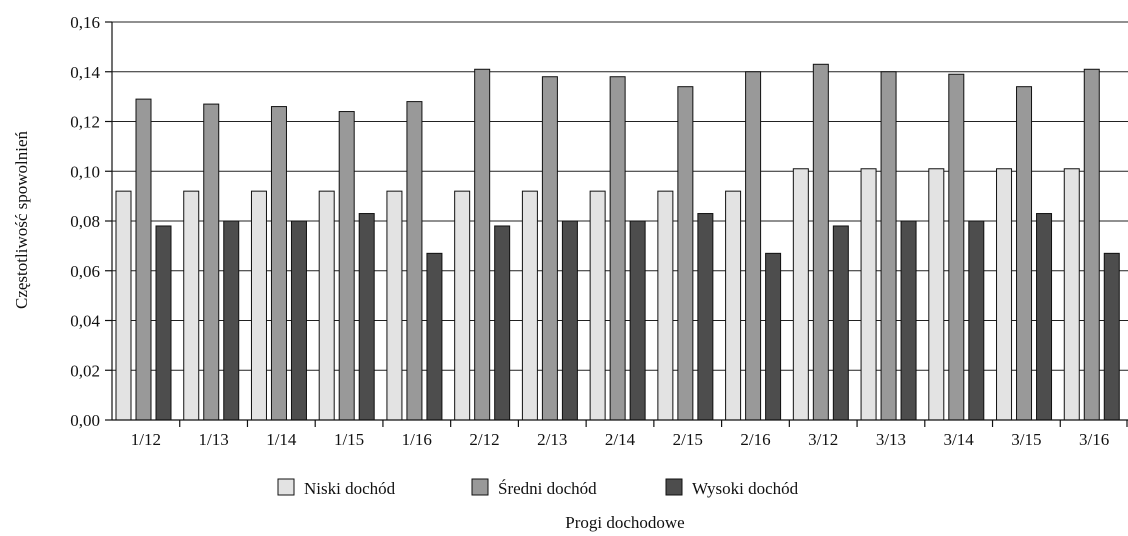 The width and height of the screenshot is (1128, 536). I want to click on x-axis-title: Progi dochodowe, so click(624, 522).